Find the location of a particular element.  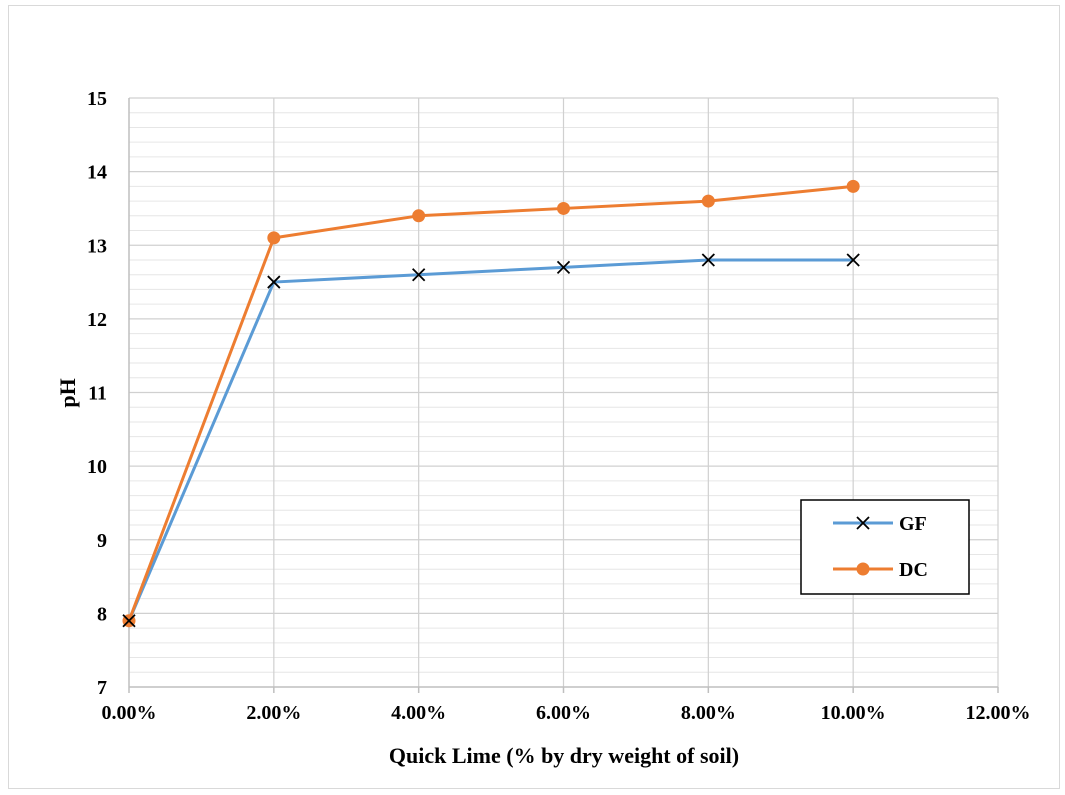

y-tick-label: 15 is located at coordinates (97, 99).